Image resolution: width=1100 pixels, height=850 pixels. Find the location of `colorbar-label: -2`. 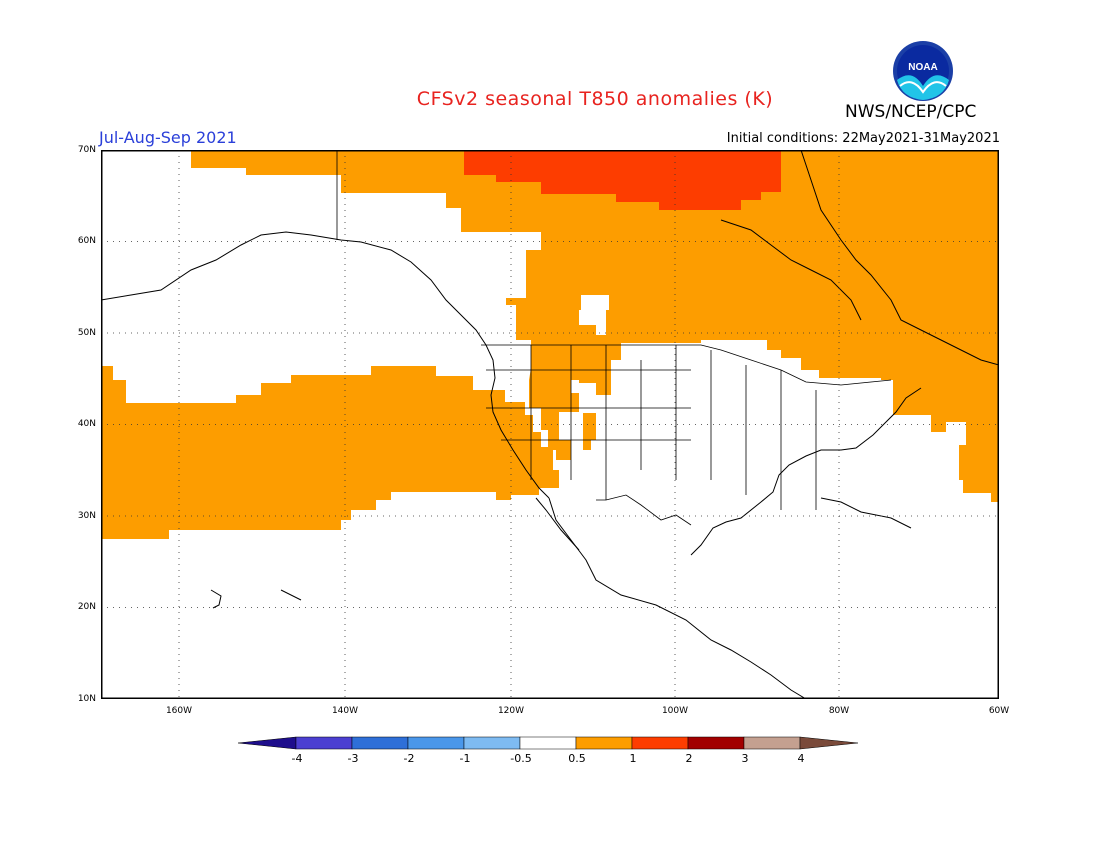

colorbar-label: -2 is located at coordinates (409, 758).